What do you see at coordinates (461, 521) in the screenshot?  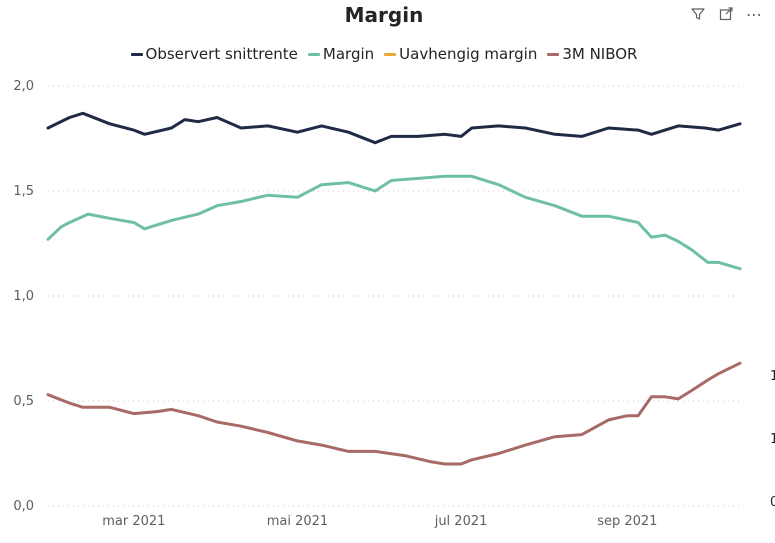 I see `x-tick-label: jul 2021` at bounding box center [461, 521].